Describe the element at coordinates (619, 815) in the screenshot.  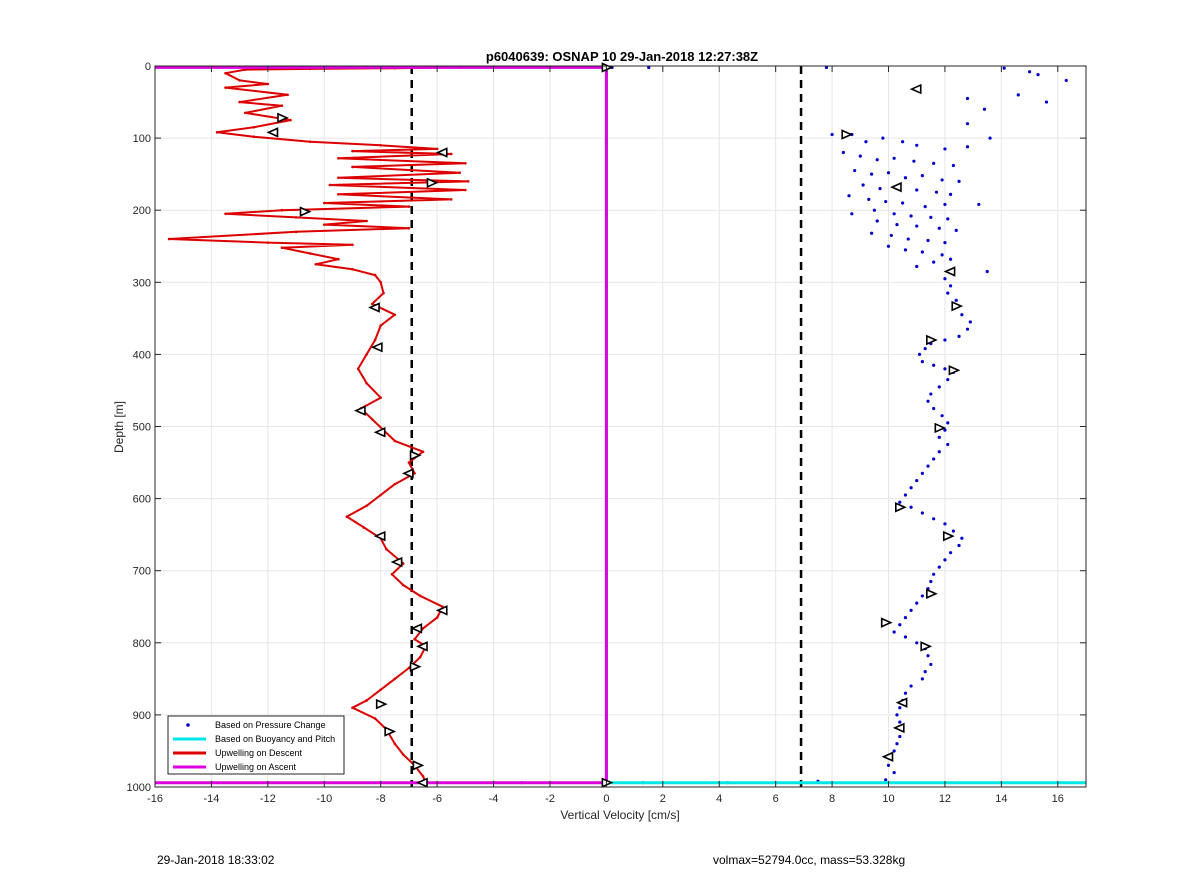
I see `x-axis-label: Vertical Velocity [cm/s]` at that location.